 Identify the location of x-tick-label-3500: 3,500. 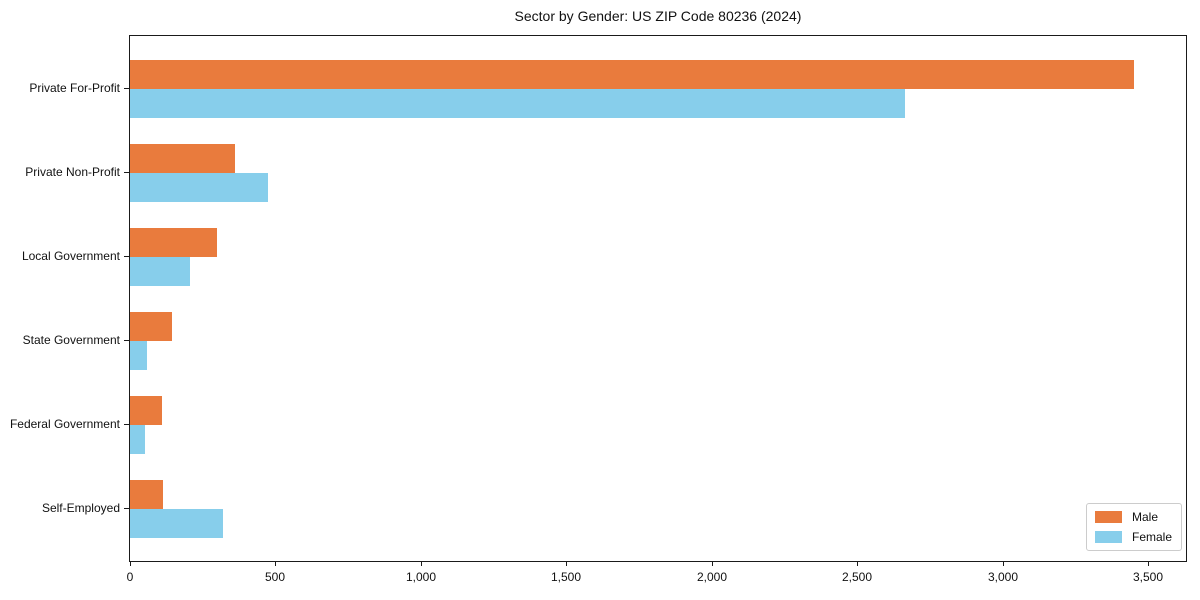
(1148, 577).